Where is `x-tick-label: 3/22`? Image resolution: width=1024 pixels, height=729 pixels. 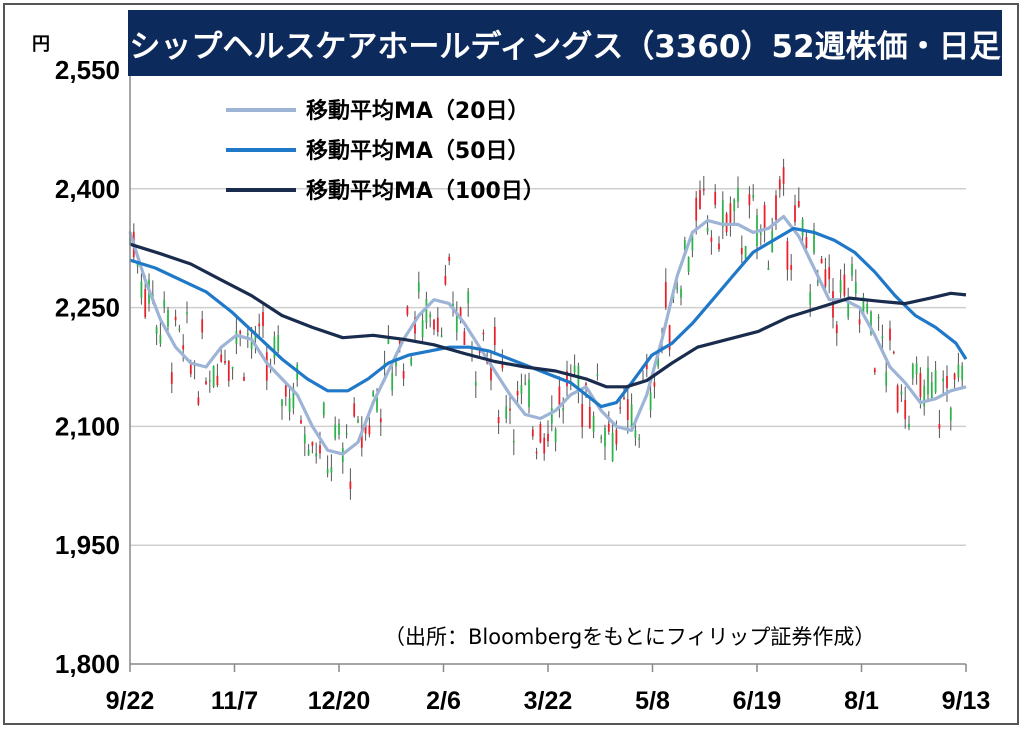
x-tick-label: 3/22 is located at coordinates (548, 701).